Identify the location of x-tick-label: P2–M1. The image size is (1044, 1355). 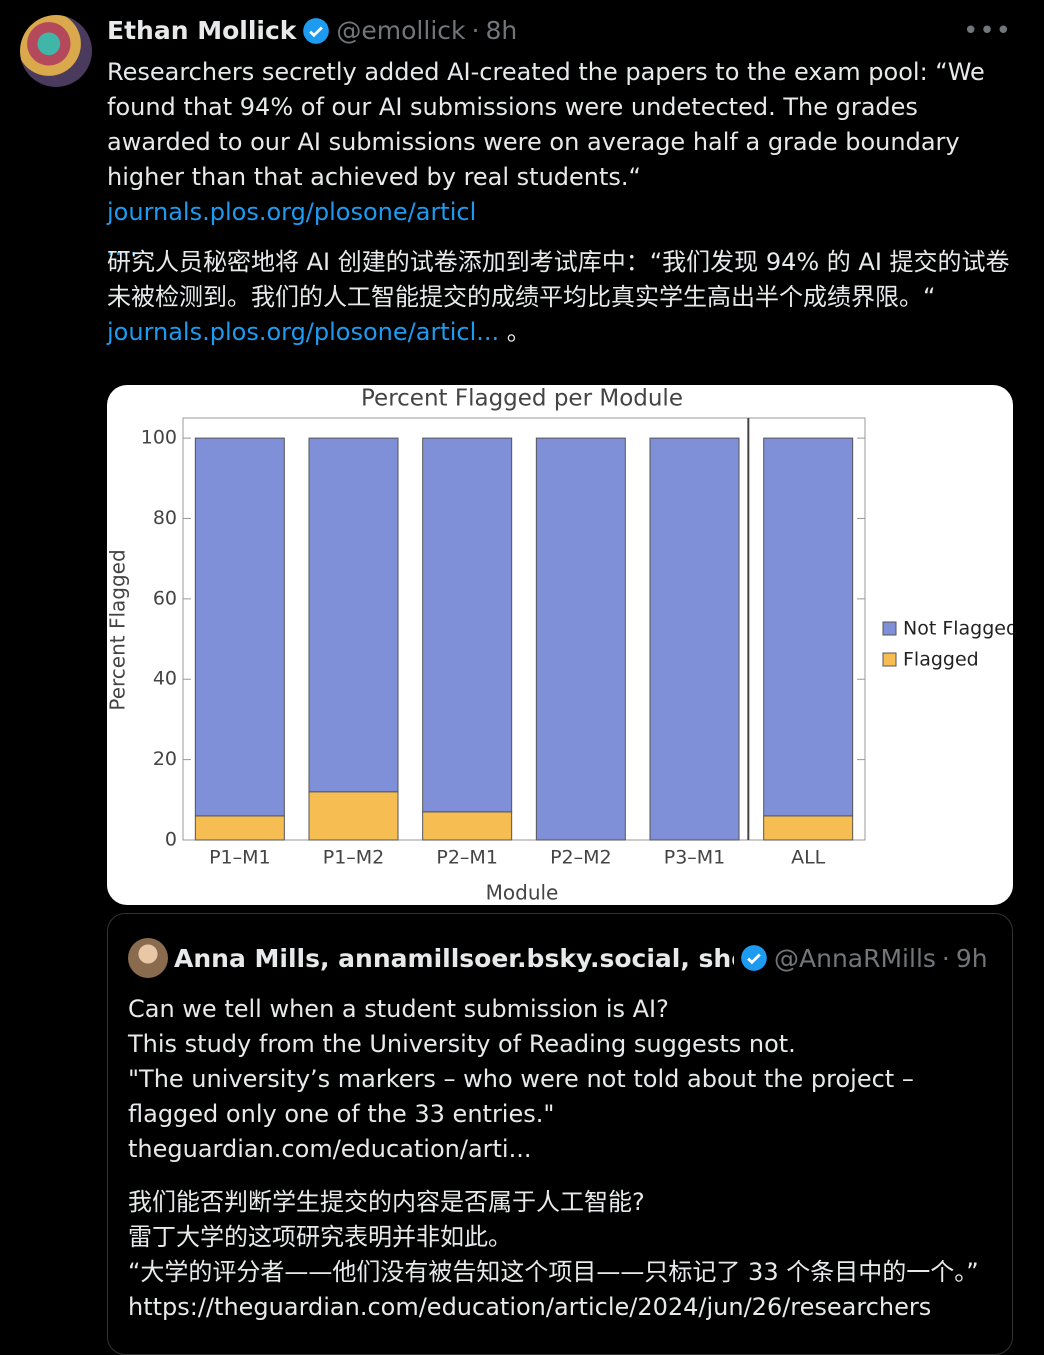
(467, 858).